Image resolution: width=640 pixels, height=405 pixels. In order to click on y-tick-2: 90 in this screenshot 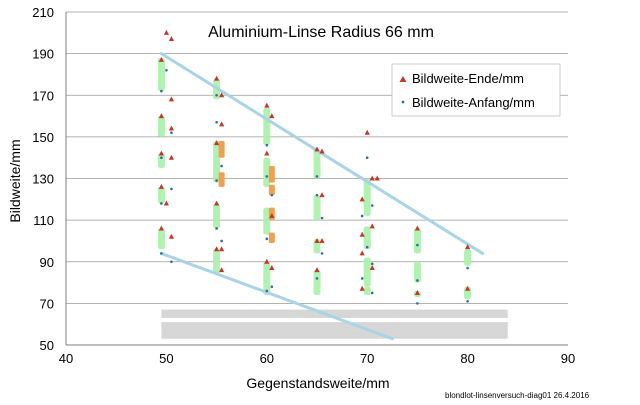, I will do `click(47, 262)`.